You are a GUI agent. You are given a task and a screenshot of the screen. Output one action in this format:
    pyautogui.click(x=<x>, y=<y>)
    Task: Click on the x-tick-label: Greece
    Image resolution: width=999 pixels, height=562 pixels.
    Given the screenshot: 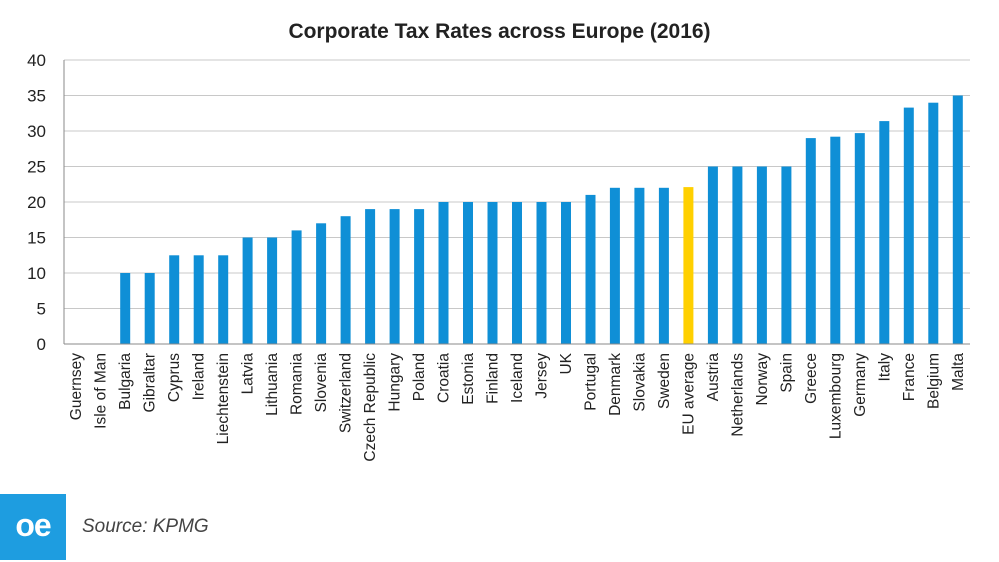 What is the action you would take?
    pyautogui.click(x=811, y=378)
    